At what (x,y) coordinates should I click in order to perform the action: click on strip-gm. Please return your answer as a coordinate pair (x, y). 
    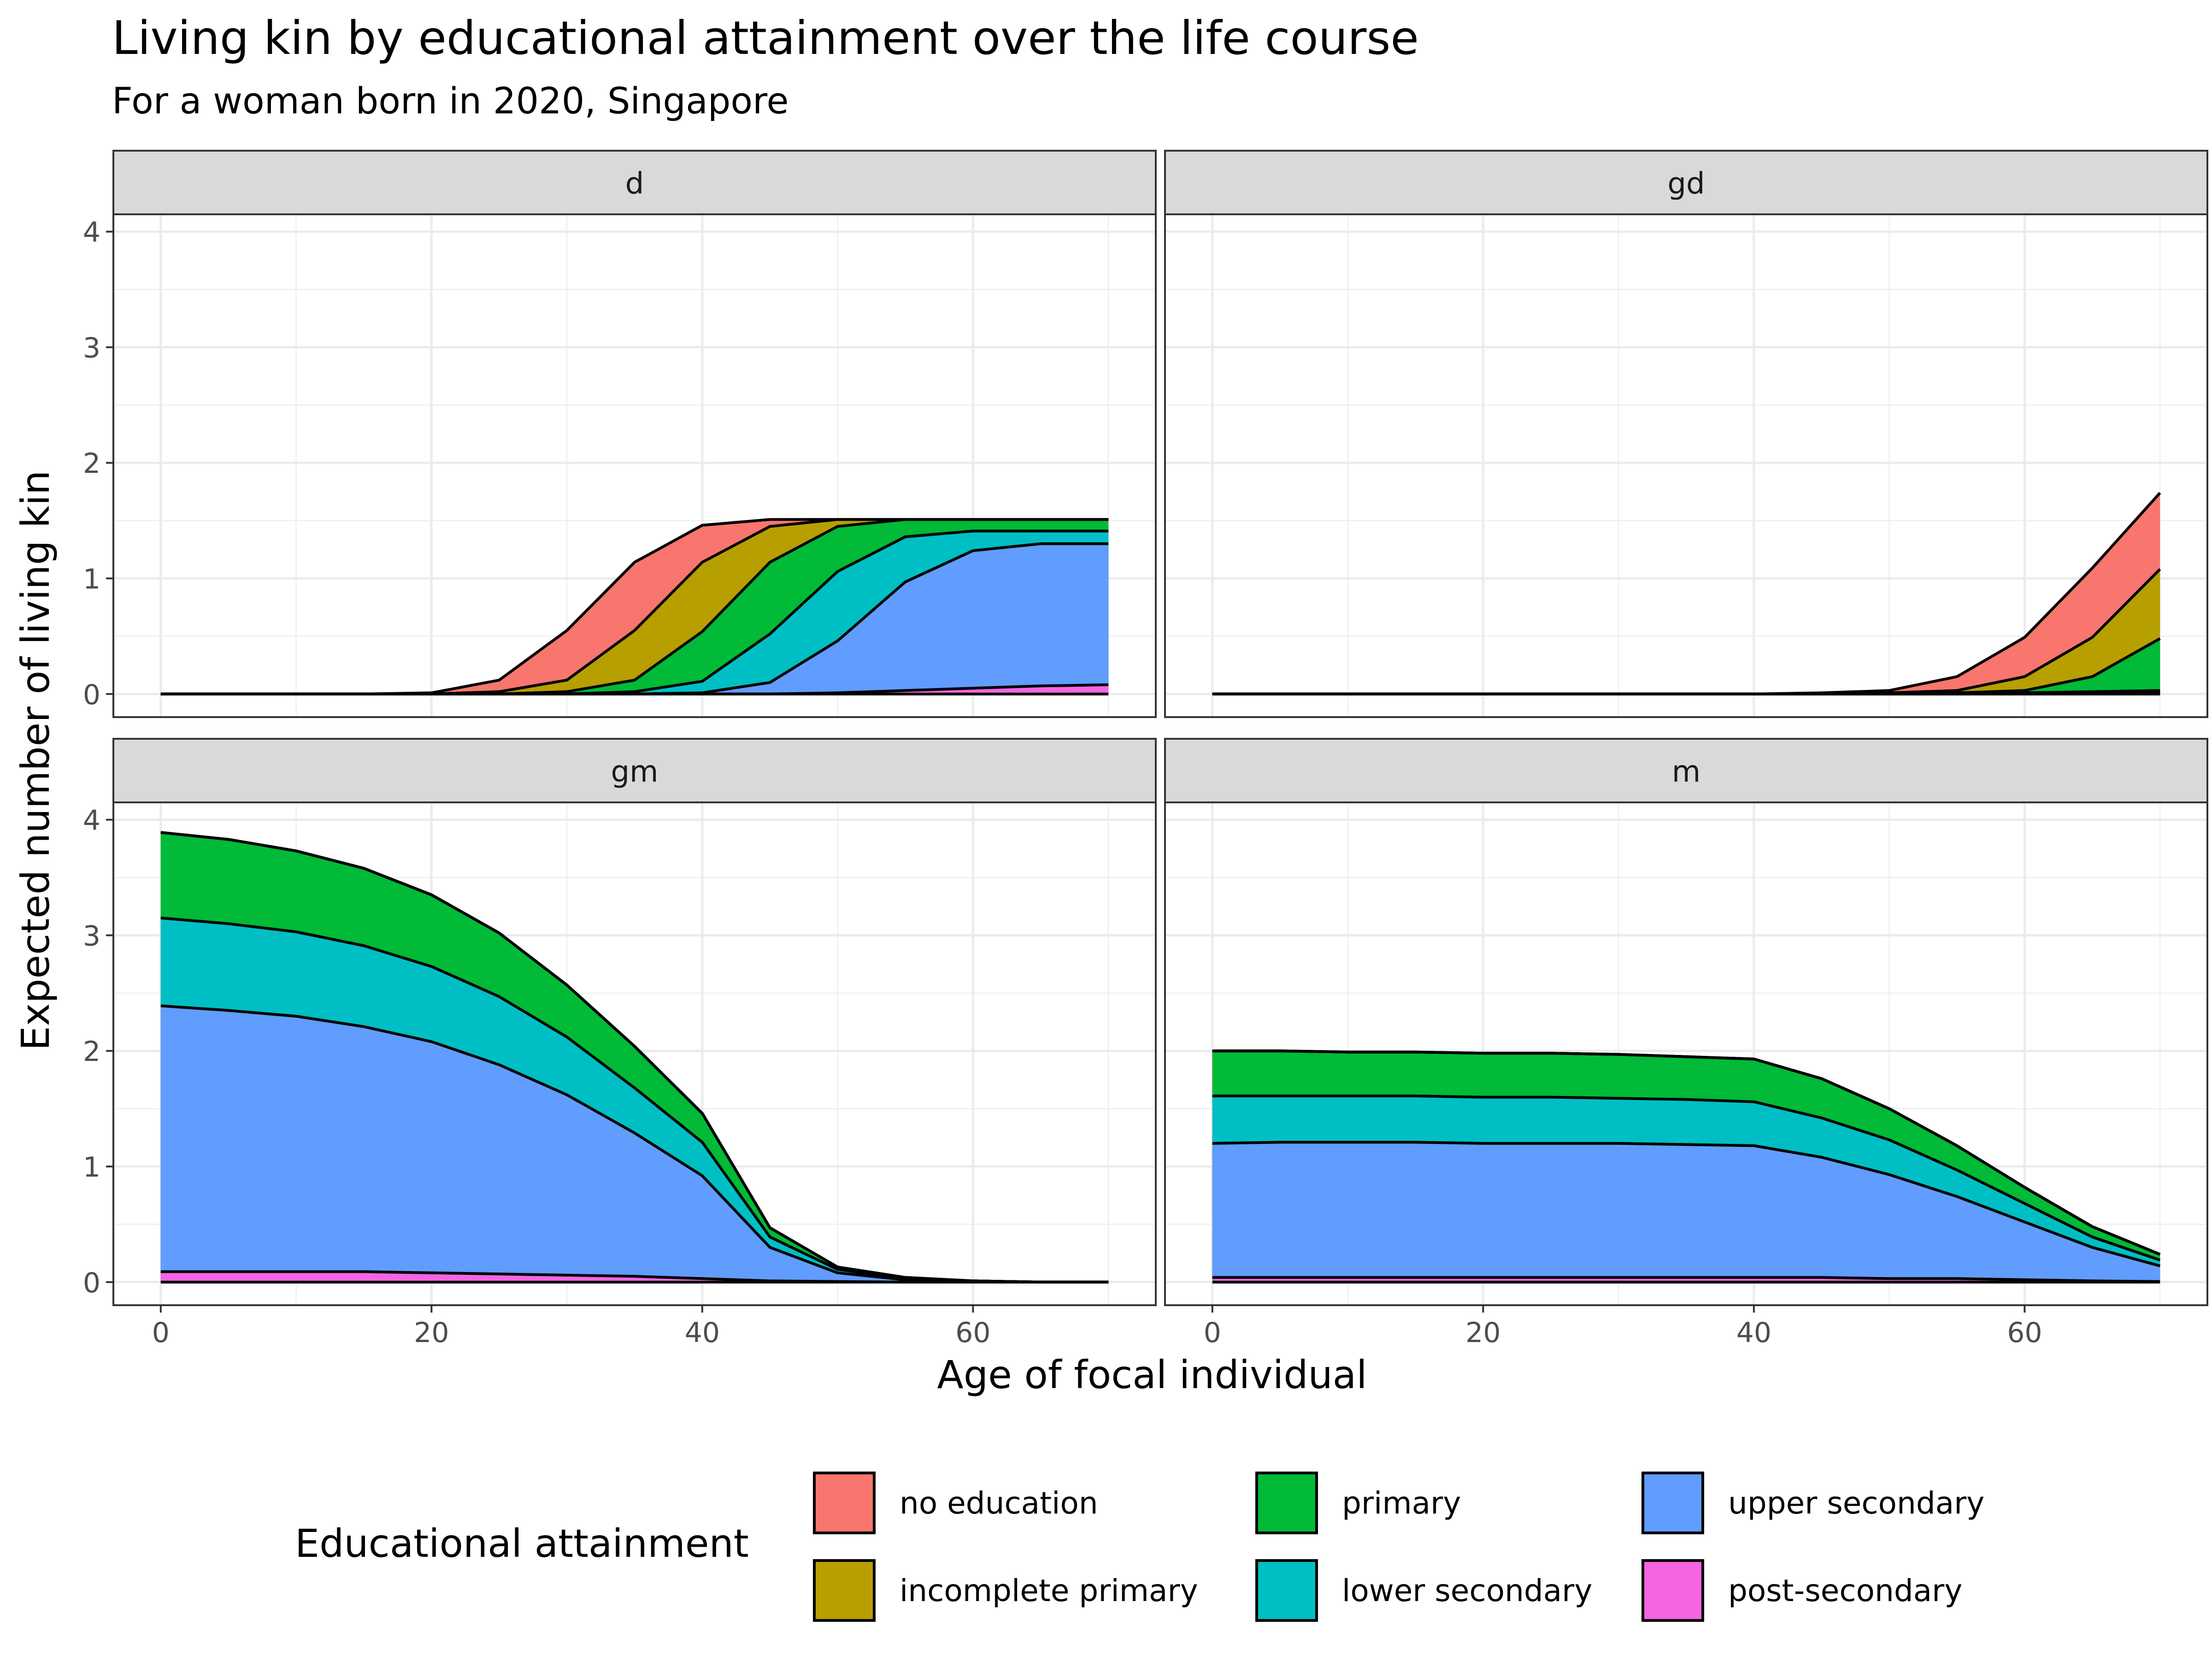
    Looking at the image, I should click on (634, 770).